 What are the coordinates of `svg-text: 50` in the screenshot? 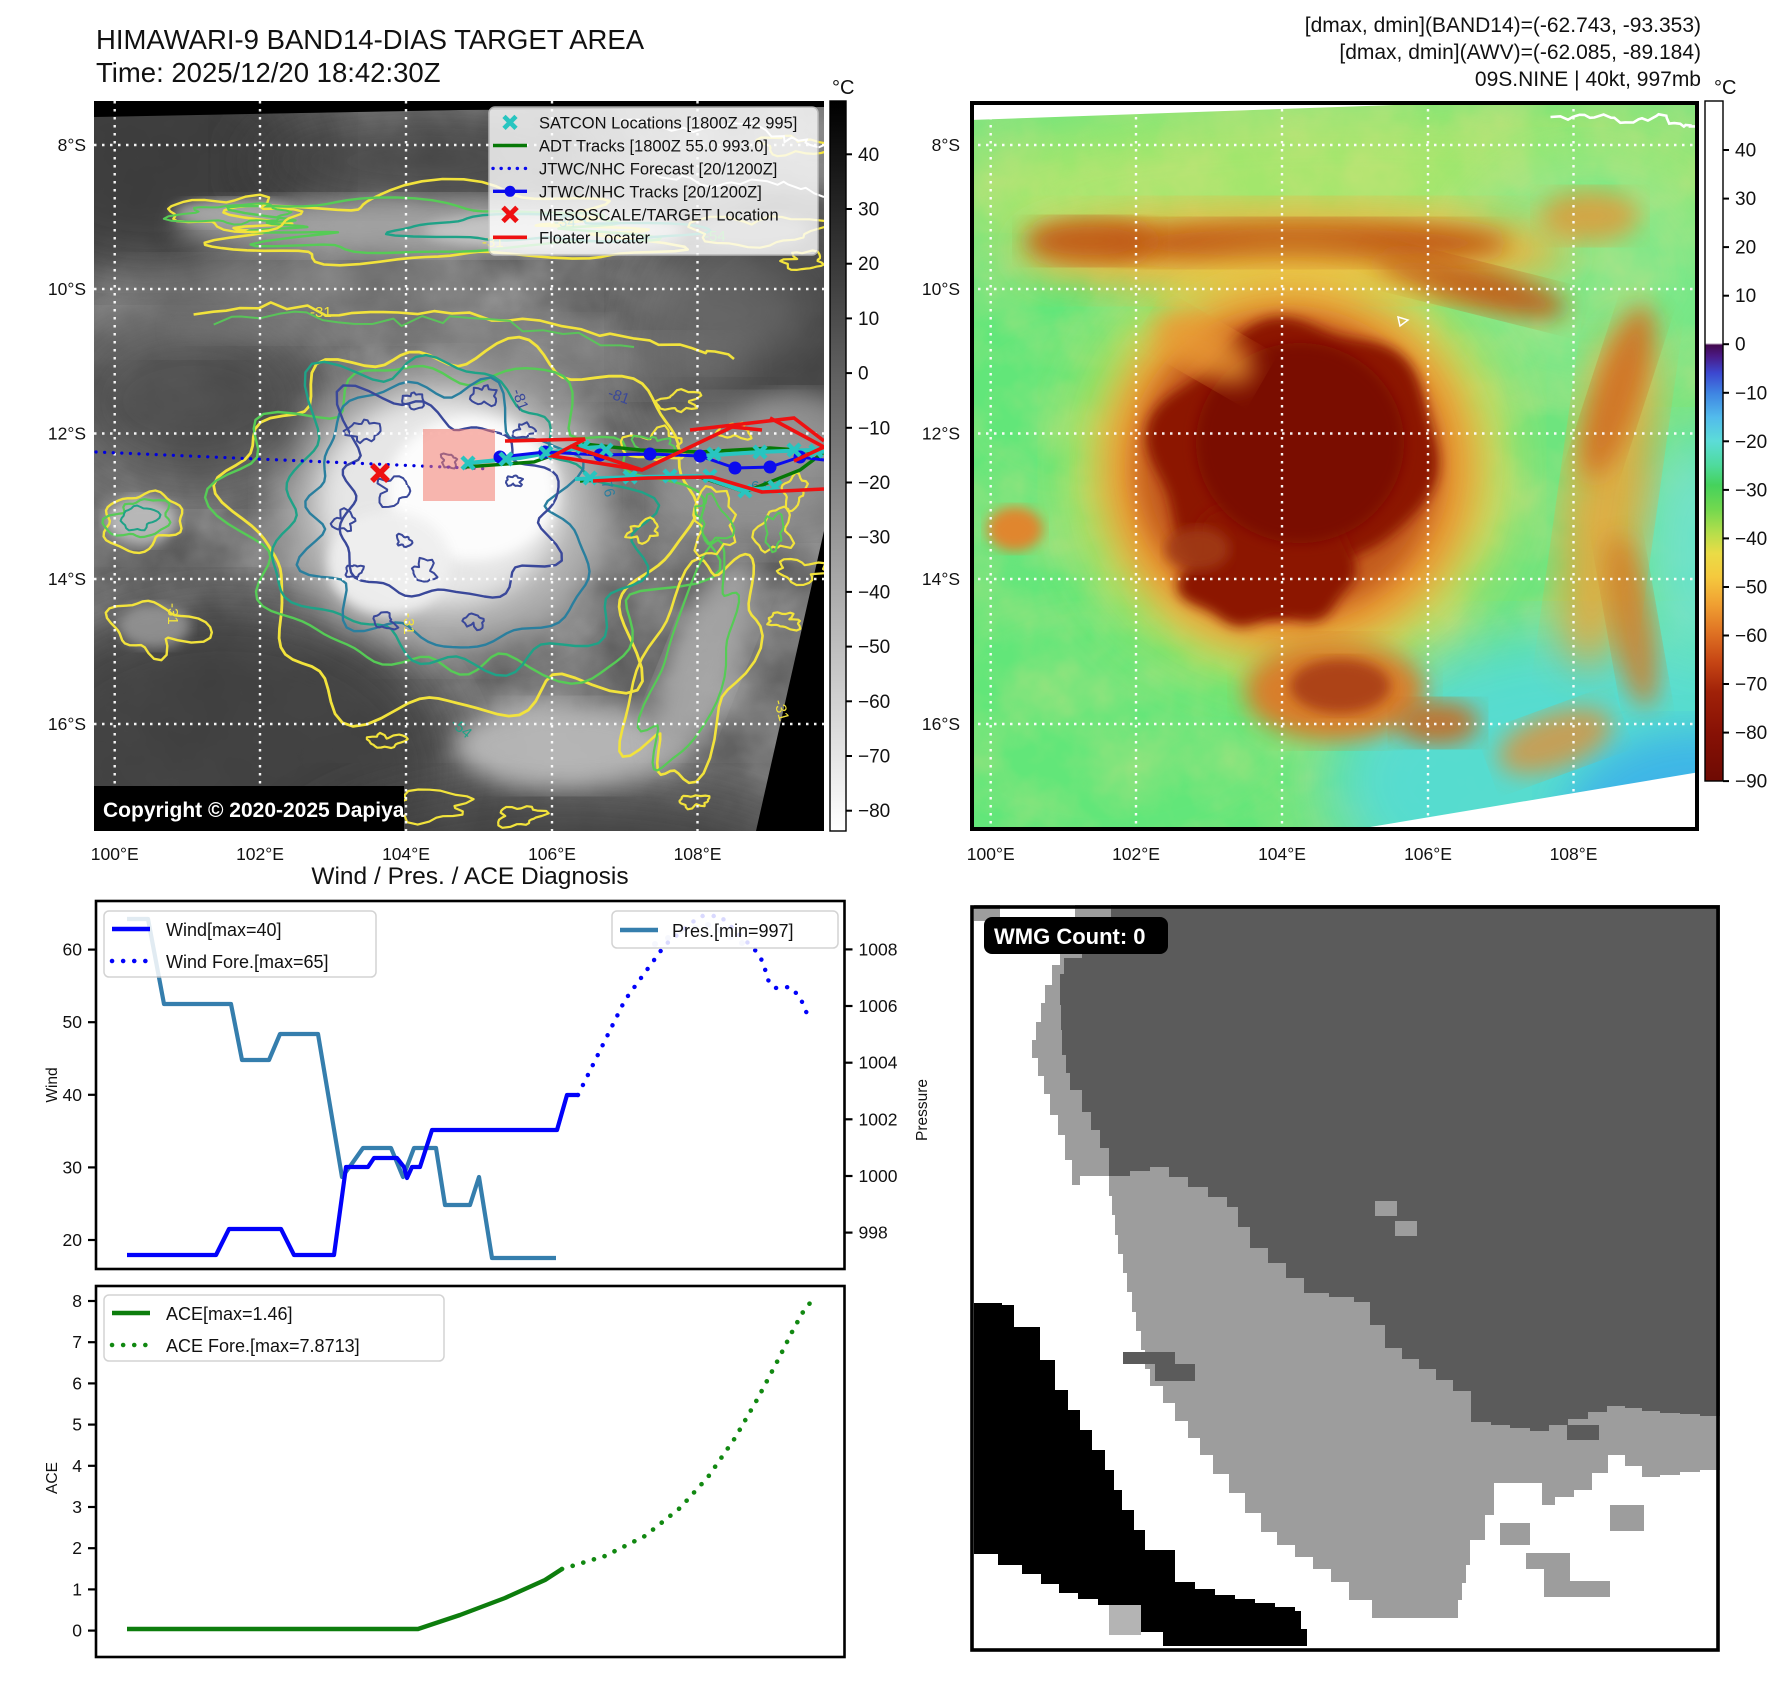 It's located at (73, 1022).